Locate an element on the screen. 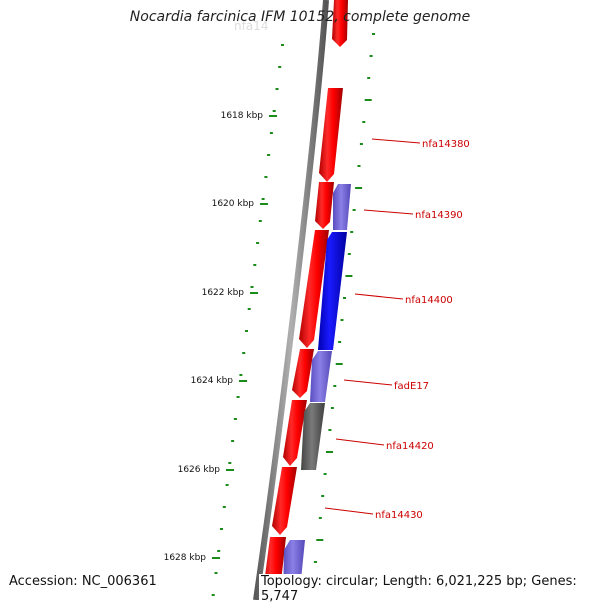 This screenshot has height=604, width=600. accession-label: Accession: NC_006361 is located at coordinates (83, 581).